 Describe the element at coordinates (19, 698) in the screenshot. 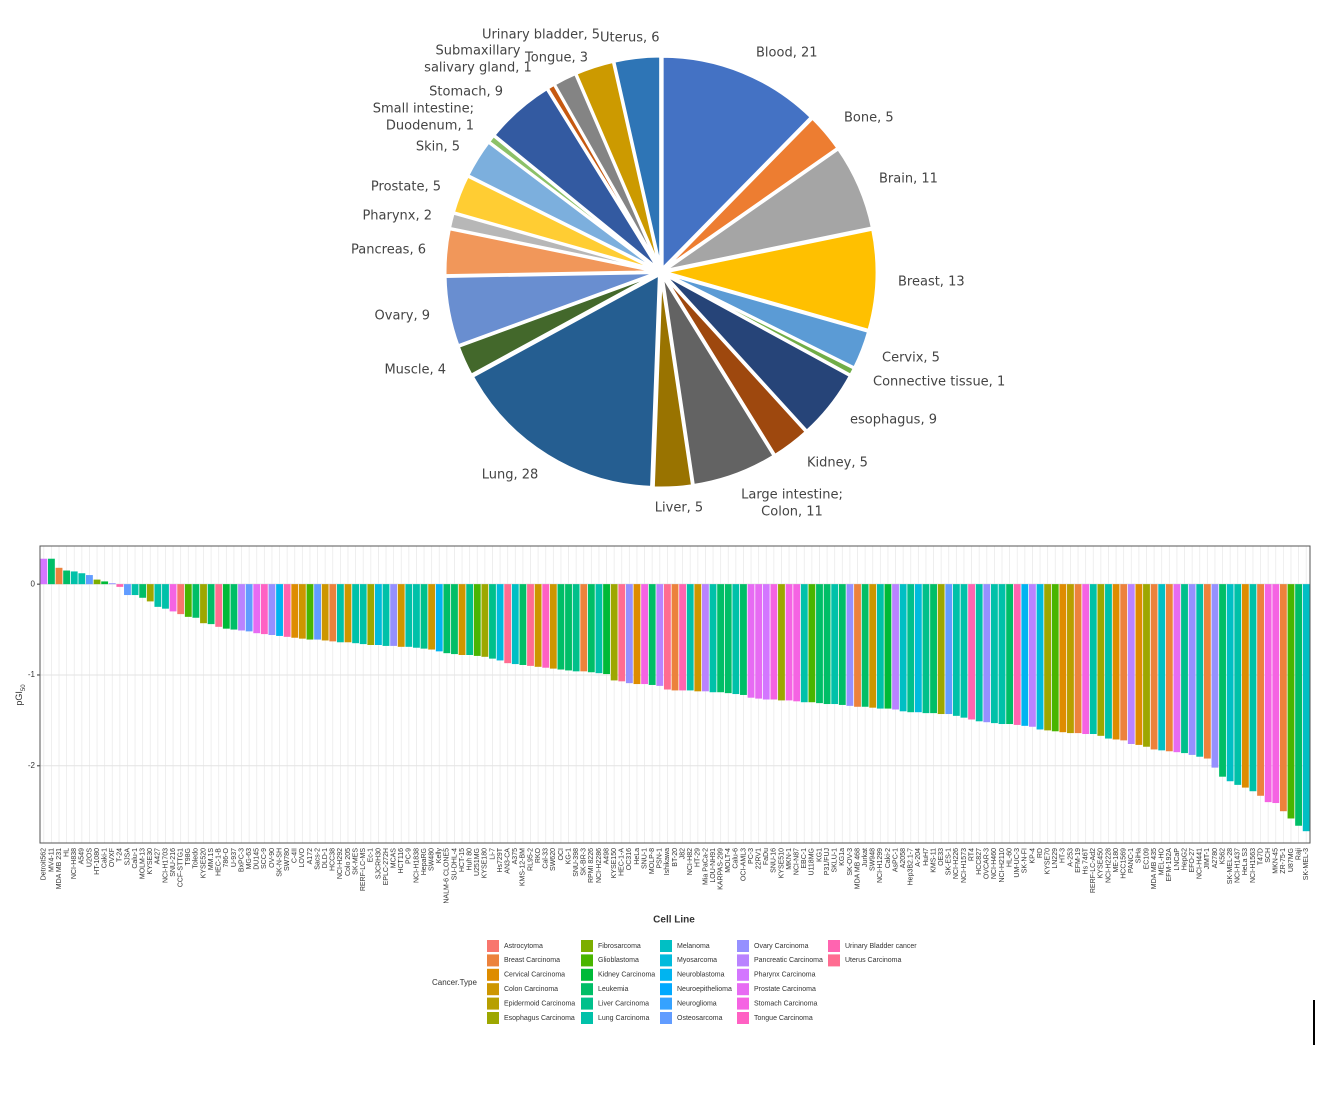

I see `y-axis-title-main: pGI` at that location.